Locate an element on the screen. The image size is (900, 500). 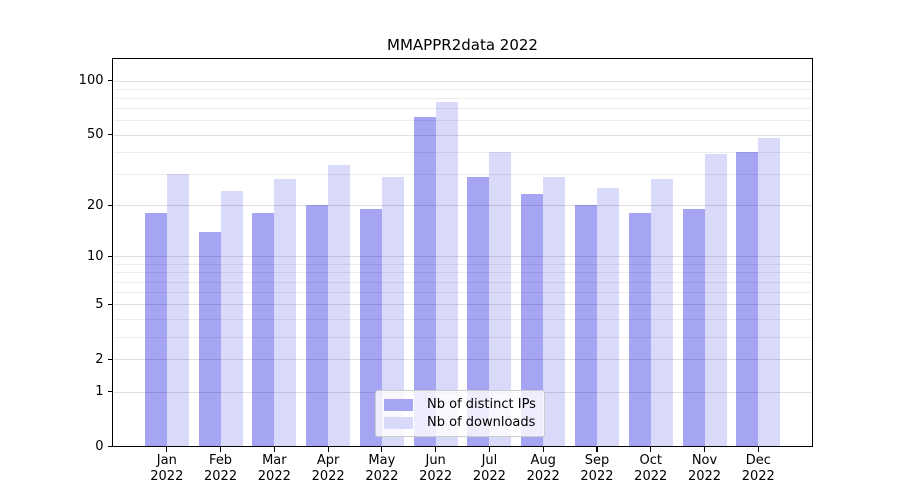
x-tick-month-mar: Mar is located at coordinates (274, 460).